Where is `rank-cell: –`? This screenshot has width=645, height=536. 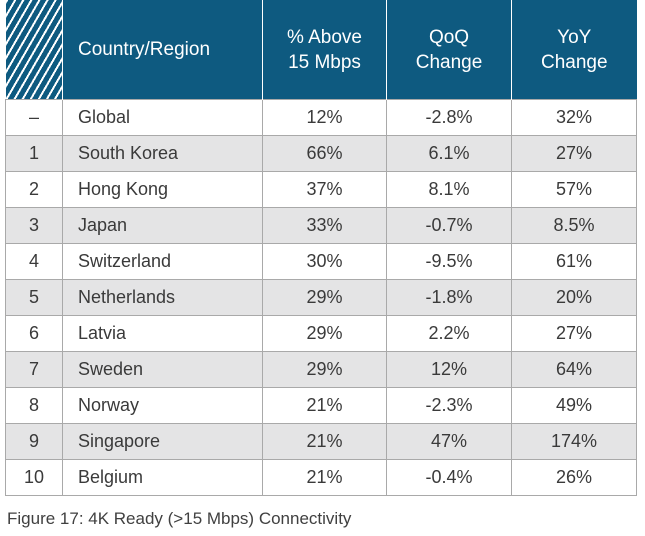 rank-cell: – is located at coordinates (34, 117).